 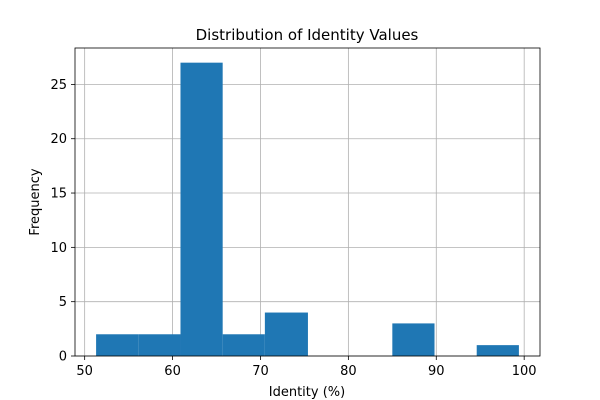 What do you see at coordinates (35, 201) in the screenshot?
I see `y-axis-label: Frequency` at bounding box center [35, 201].